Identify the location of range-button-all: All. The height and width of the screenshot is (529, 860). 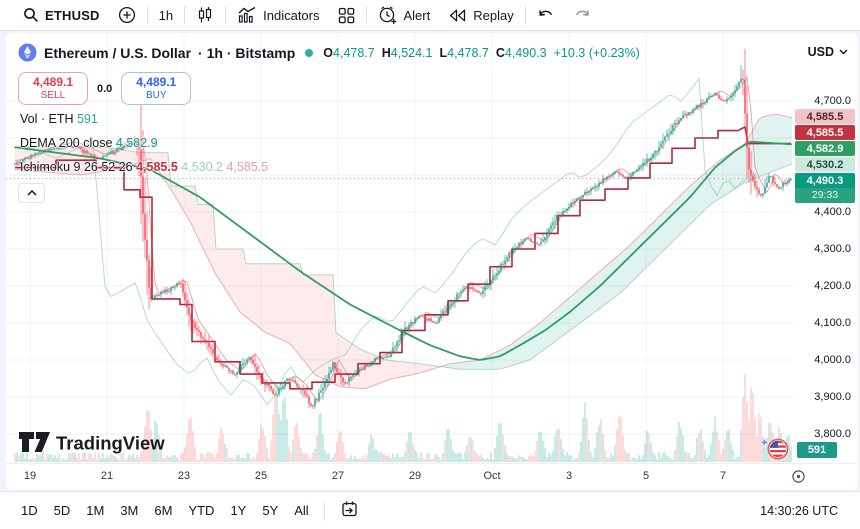
(301, 510).